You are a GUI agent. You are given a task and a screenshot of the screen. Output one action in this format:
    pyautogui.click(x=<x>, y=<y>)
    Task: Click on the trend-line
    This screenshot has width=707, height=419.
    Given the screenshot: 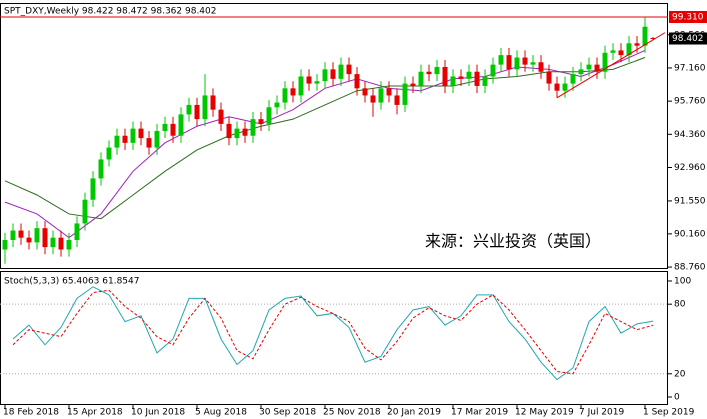 What is the action you would take?
    pyautogui.click(x=611, y=65)
    